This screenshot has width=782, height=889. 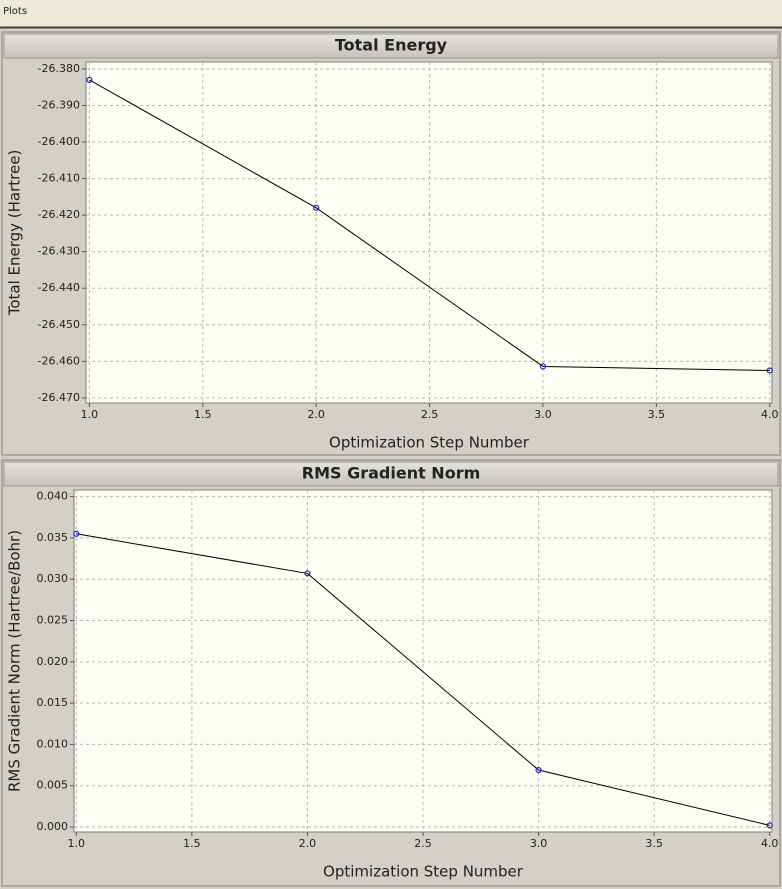 What do you see at coordinates (59, 360) in the screenshot?
I see `y-tick-label: -26.460` at bounding box center [59, 360].